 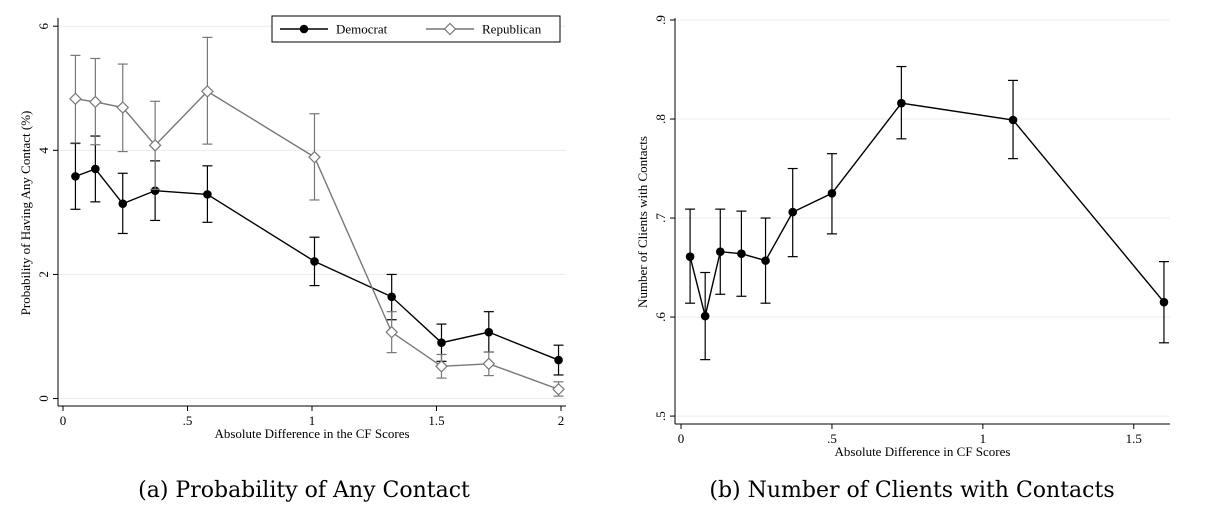 What do you see at coordinates (43, 25) in the screenshot?
I see `y-tick-label: 6` at bounding box center [43, 25].